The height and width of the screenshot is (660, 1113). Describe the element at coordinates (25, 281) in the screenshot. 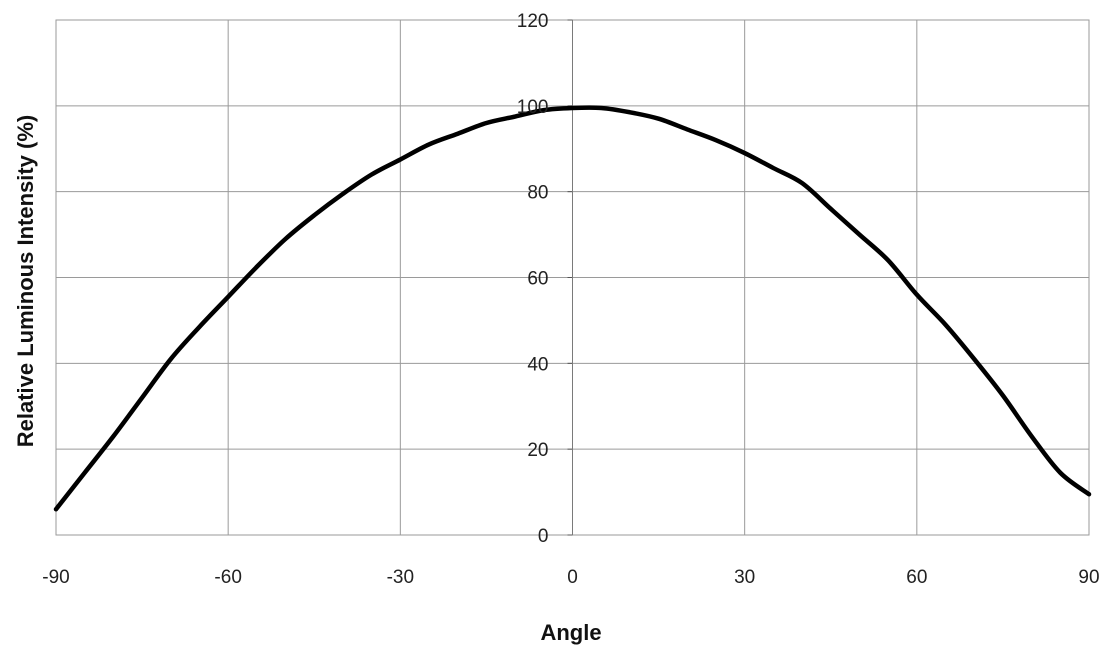

I see `y-axis-title: Relative Luminous Intensity (%)` at that location.